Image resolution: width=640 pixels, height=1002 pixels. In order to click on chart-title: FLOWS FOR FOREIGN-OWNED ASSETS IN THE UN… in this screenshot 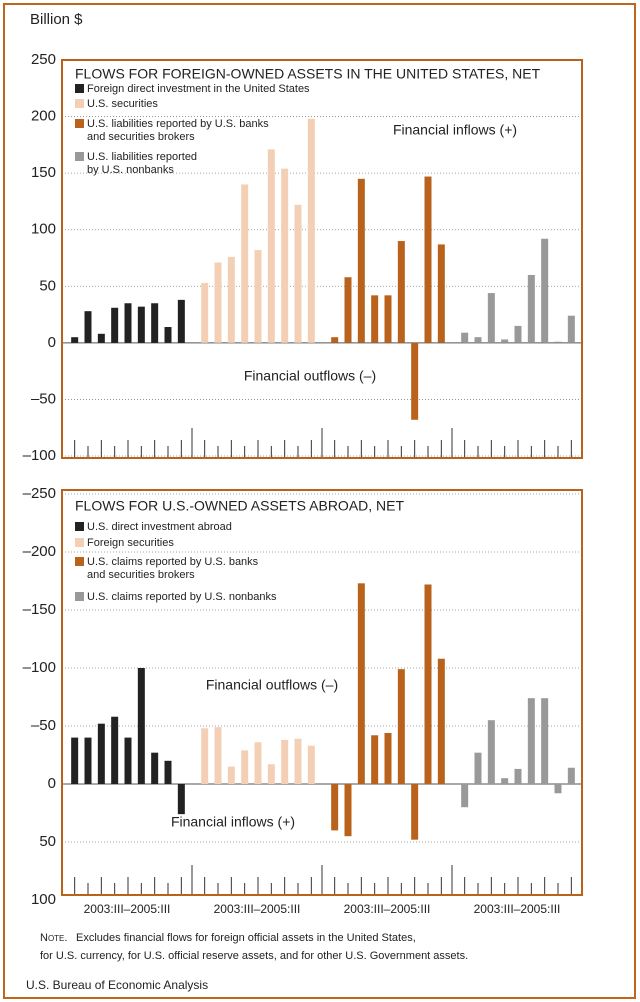, I will do `click(308, 74)`.